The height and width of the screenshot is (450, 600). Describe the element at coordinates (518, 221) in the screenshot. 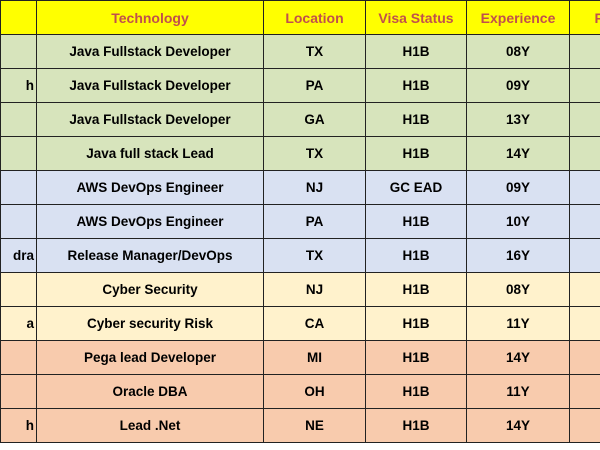

I see `cell-experience: 10Y` at that location.